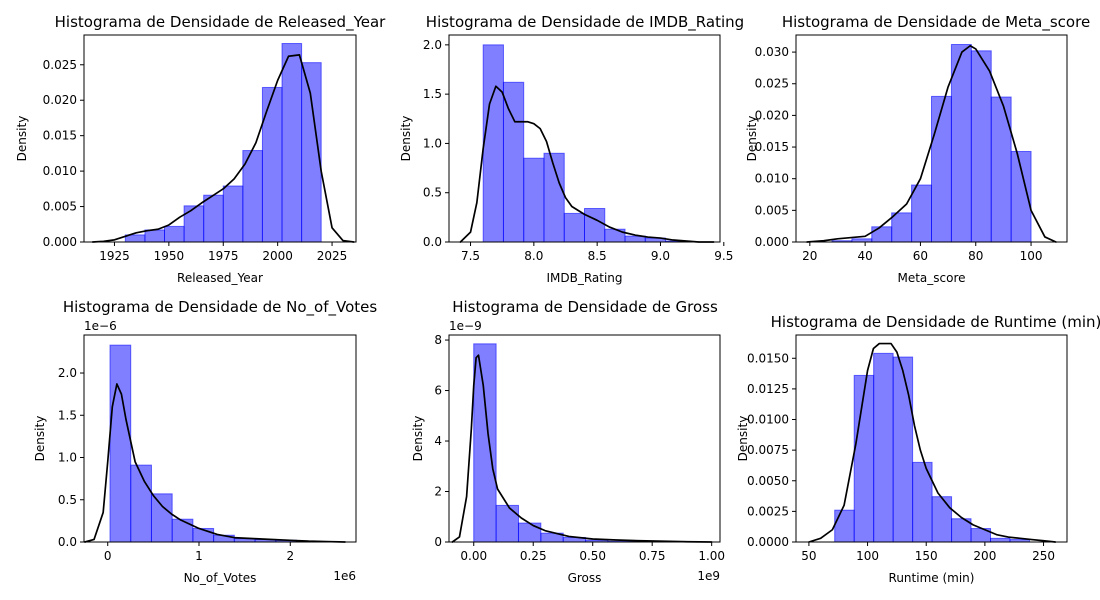 This screenshot has width=1100, height=600. I want to click on y-tick-label: 0.015, so click(772, 147).